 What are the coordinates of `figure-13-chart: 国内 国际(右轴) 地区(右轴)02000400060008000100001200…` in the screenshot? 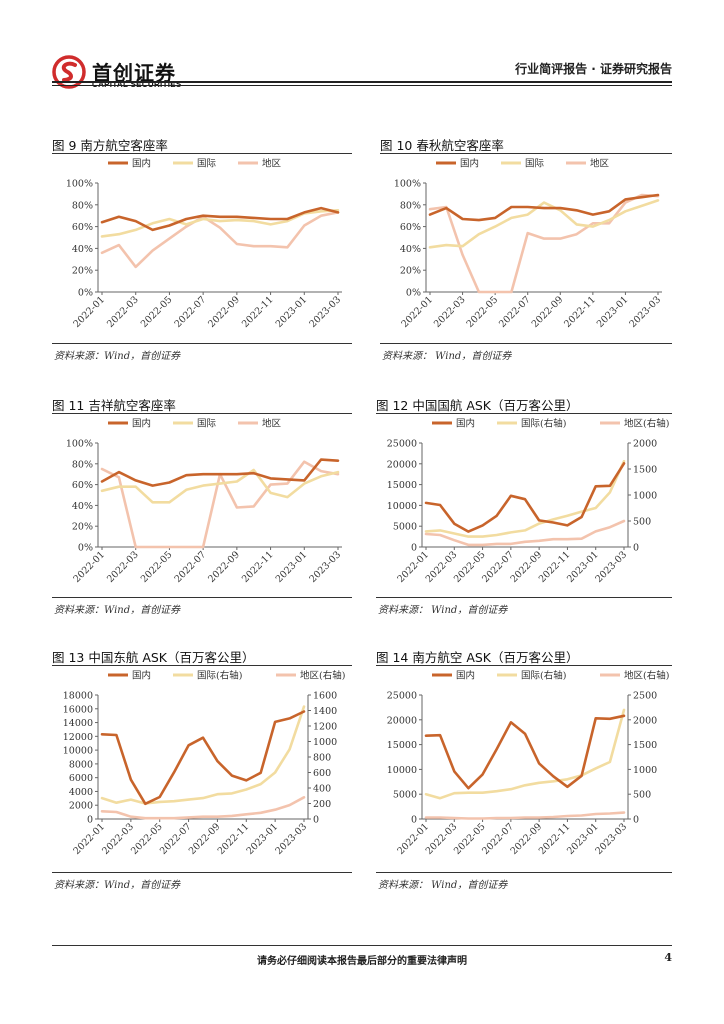 It's located at (204, 764).